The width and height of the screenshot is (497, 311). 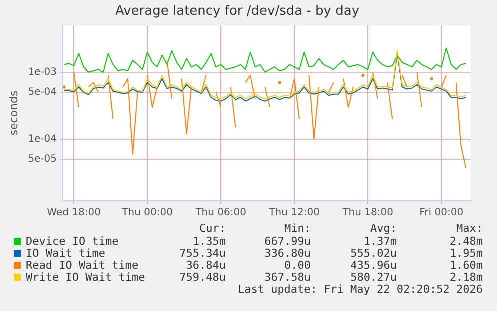 I want to click on y-tick-label: 5e-04, so click(x=43, y=92).